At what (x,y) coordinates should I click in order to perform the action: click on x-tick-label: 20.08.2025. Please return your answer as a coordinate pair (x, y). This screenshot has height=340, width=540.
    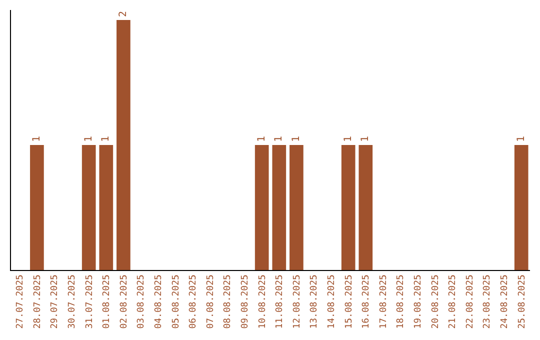
    Looking at the image, I should click on (435, 301).